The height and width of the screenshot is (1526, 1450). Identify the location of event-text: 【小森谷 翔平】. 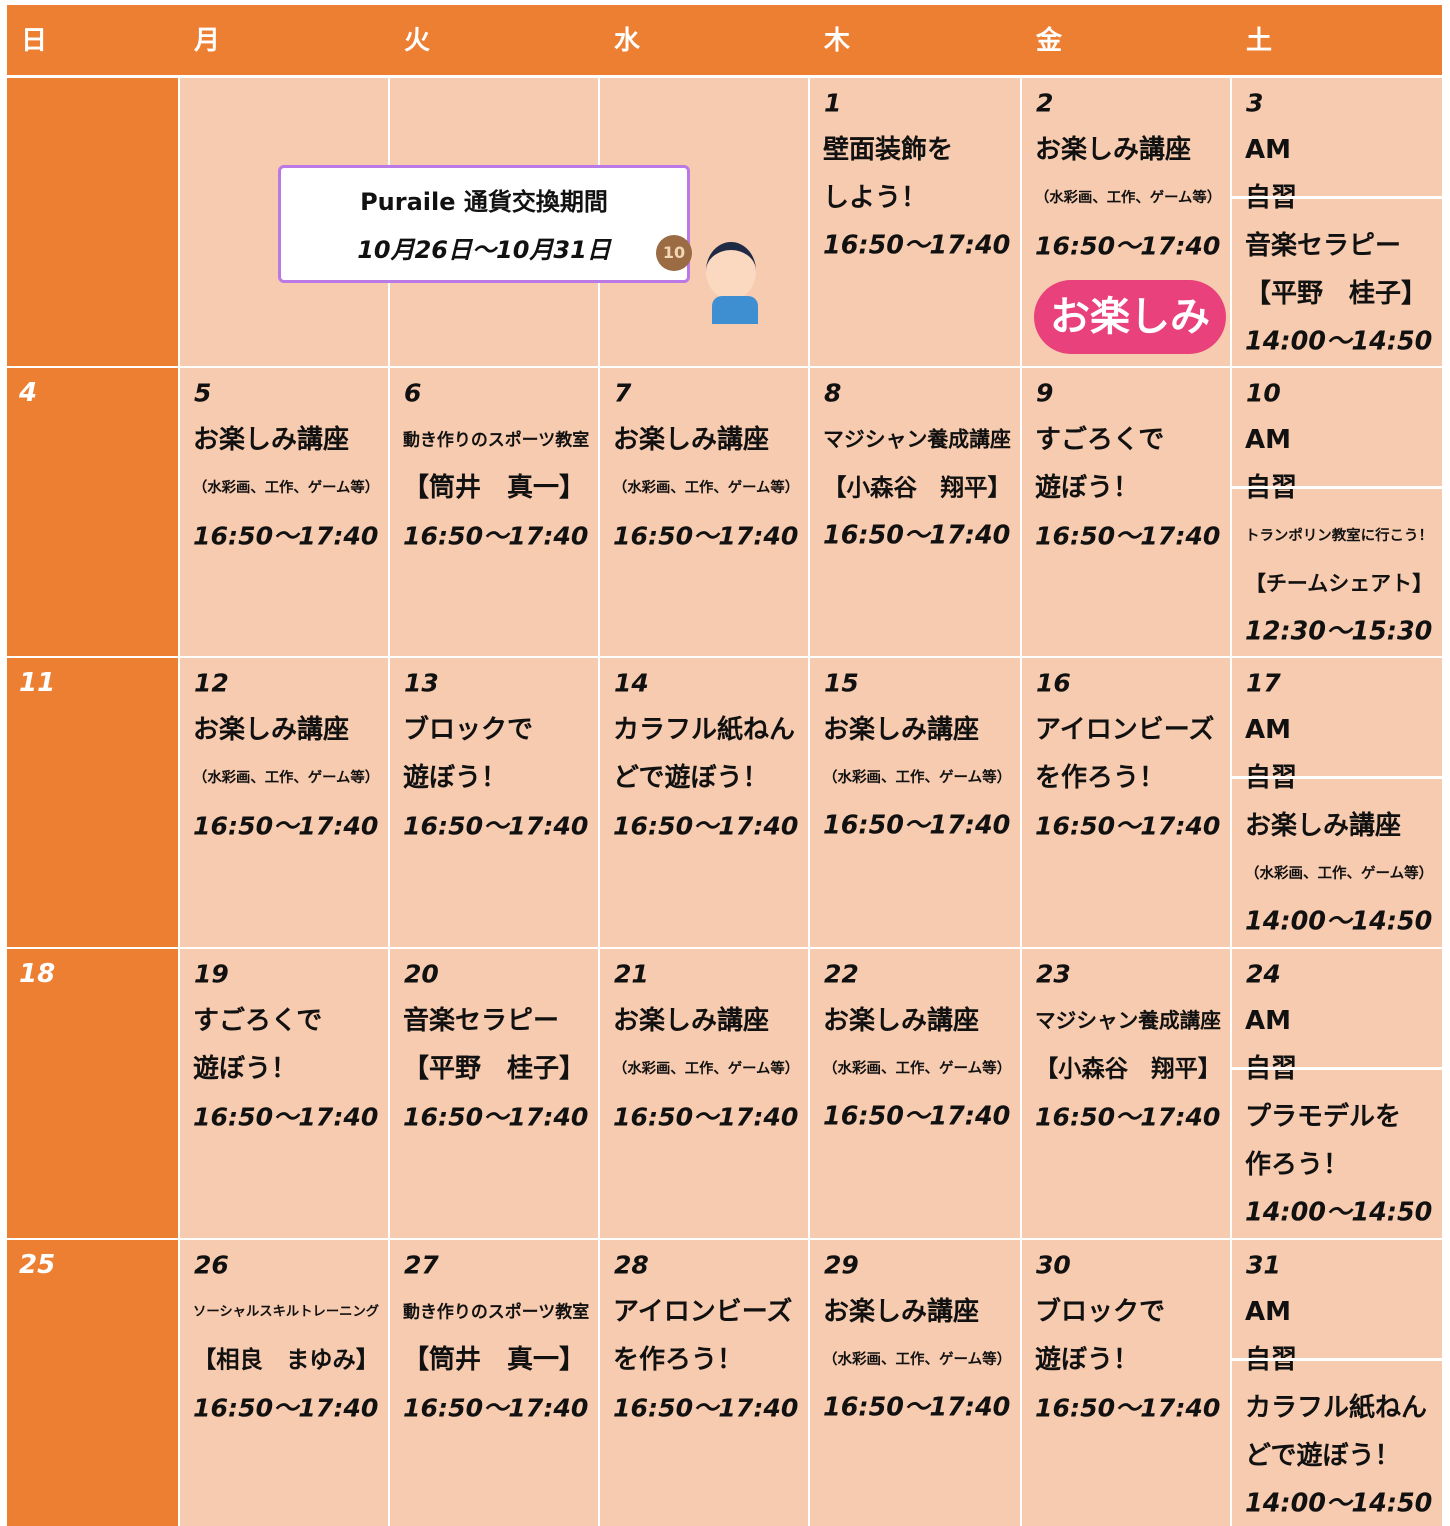
(1128, 1069).